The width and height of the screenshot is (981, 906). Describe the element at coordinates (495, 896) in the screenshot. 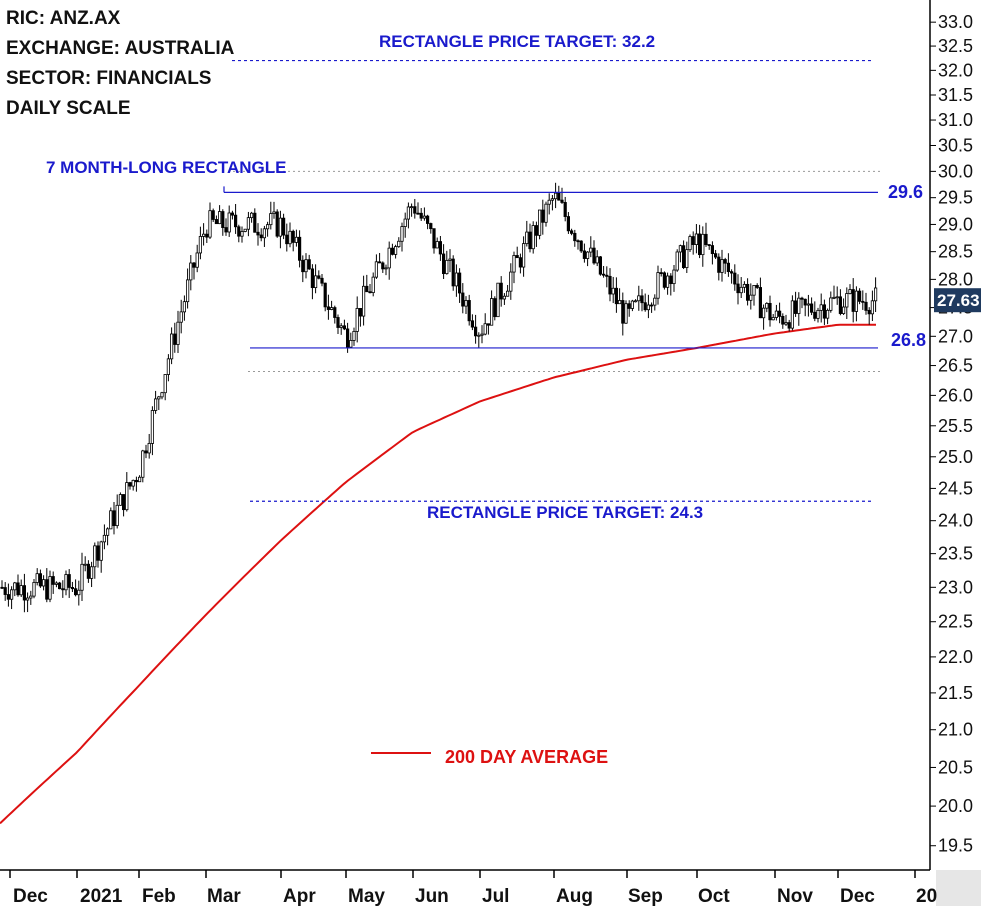

I see `x-tick-label: Jul` at that location.